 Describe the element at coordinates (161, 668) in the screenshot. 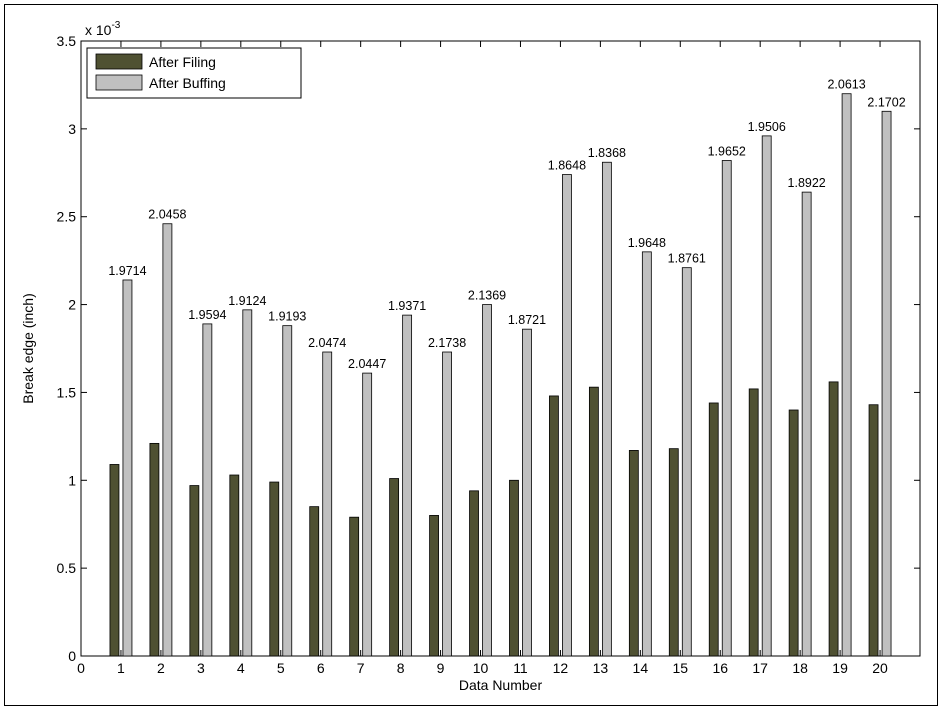

I see `x-tick-label: 2` at that location.